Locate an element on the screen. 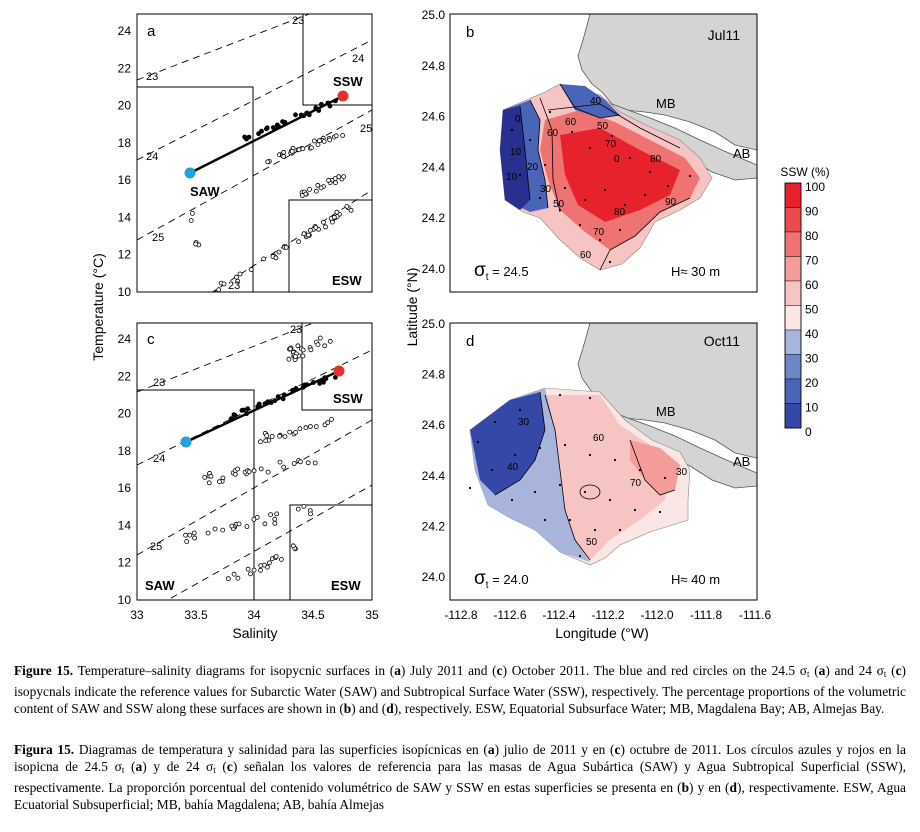  svg-text: 10 is located at coordinates (512, 177).